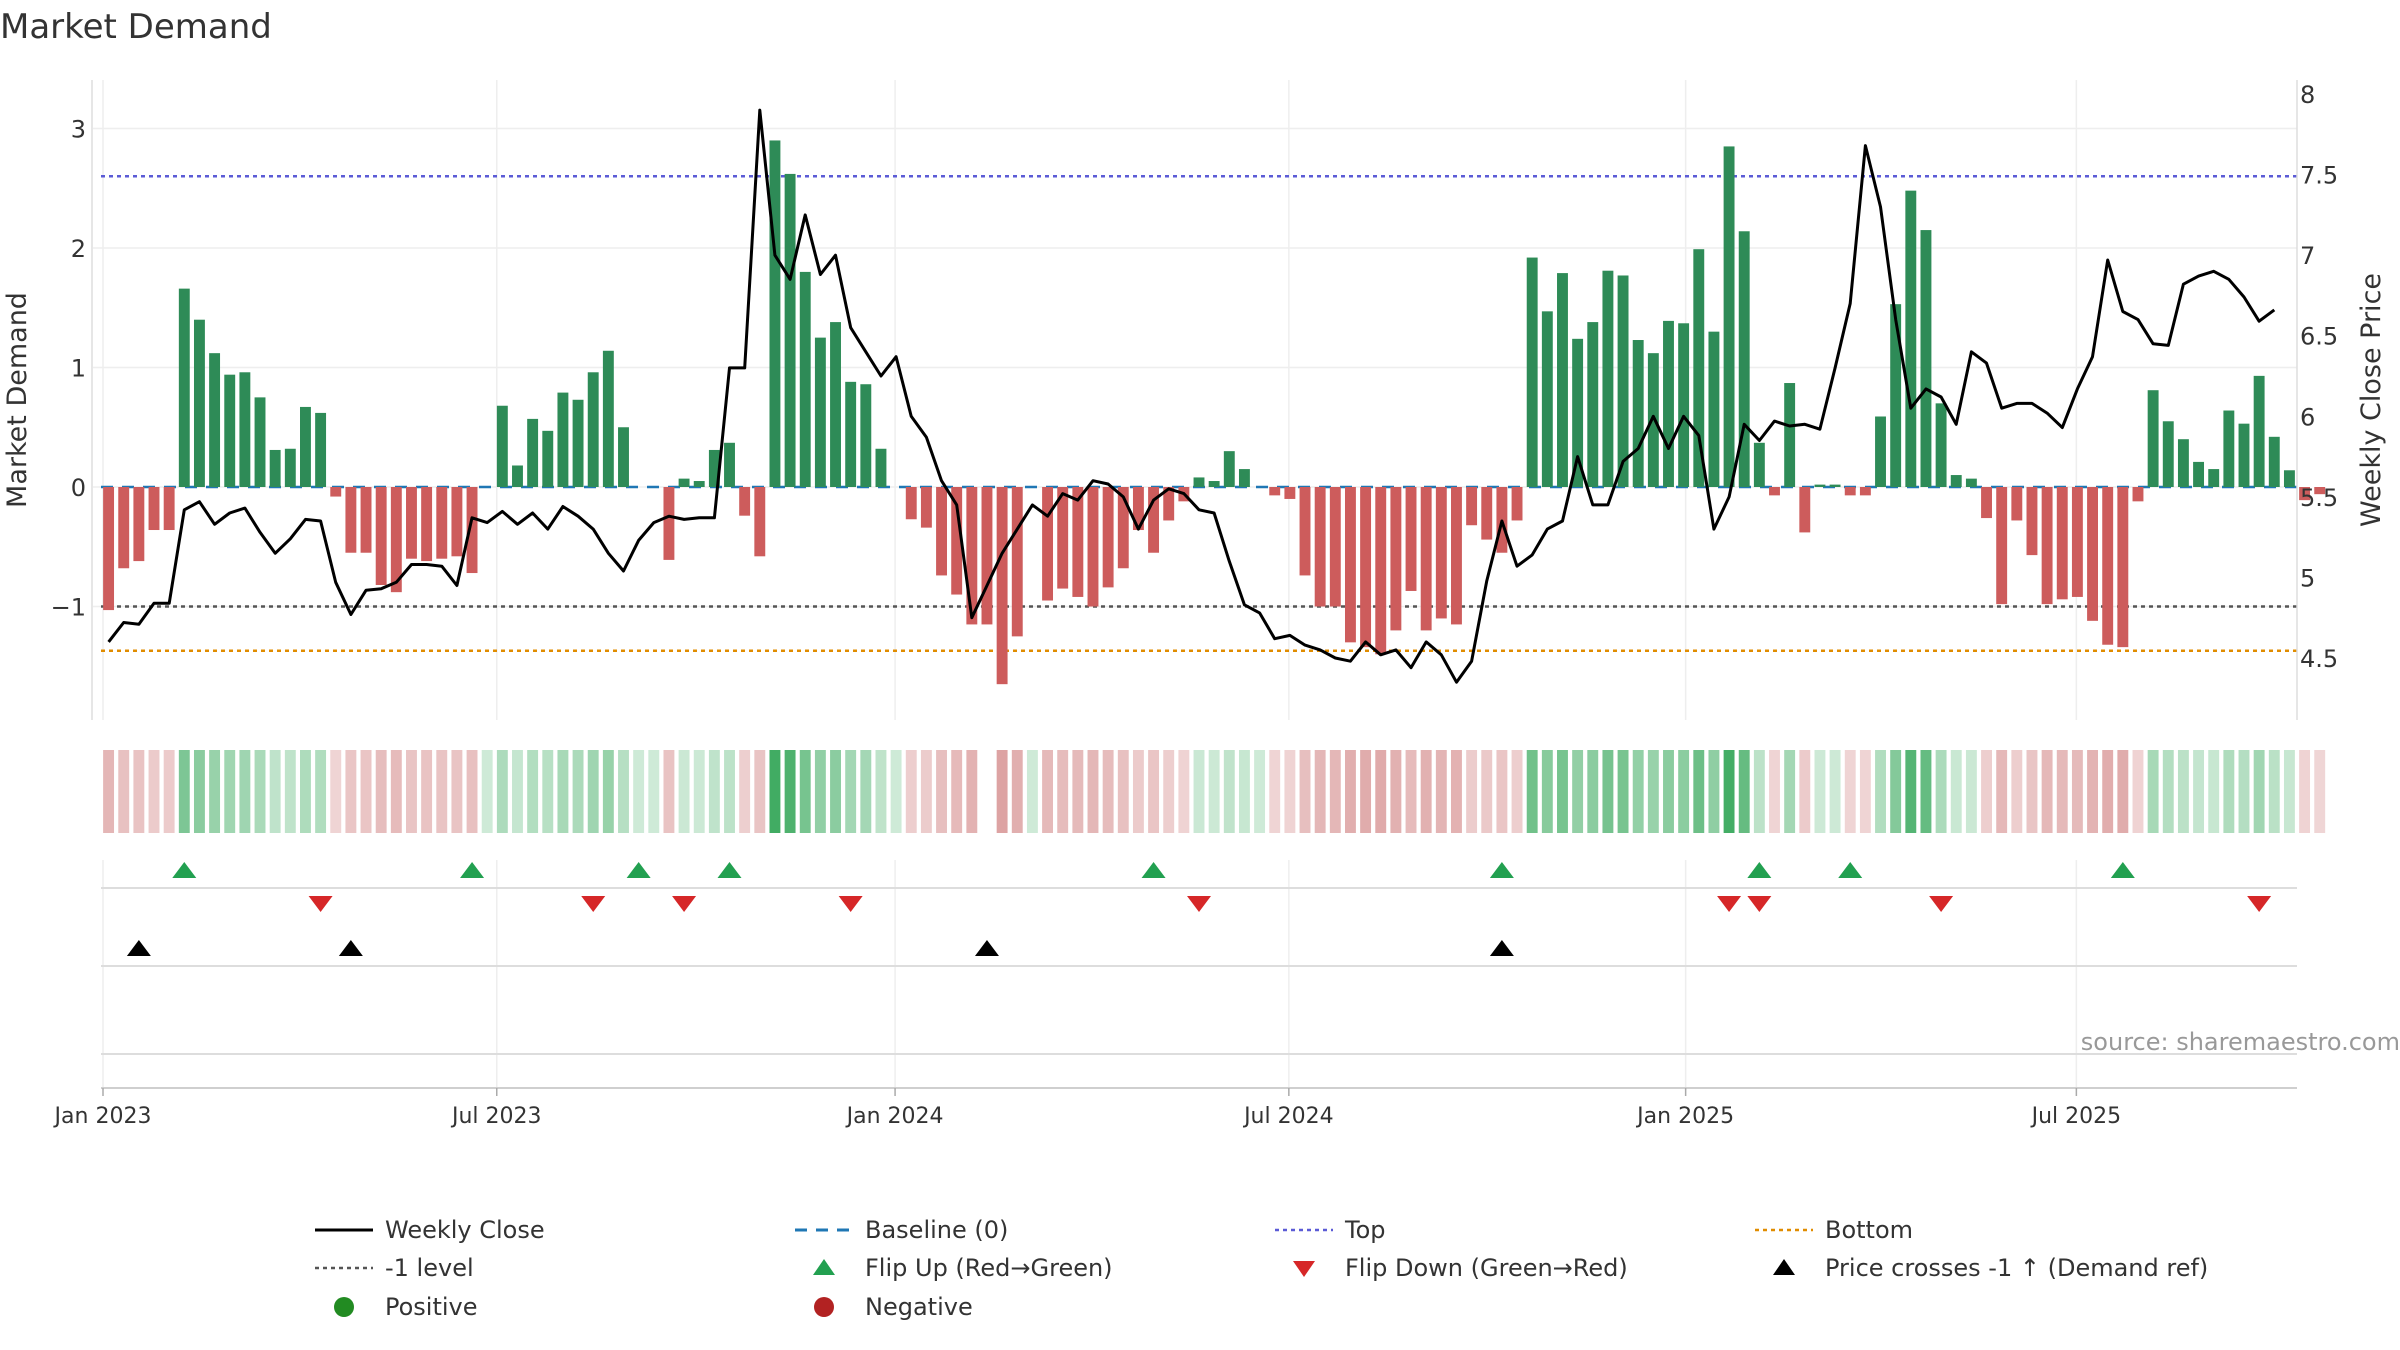  Describe the element at coordinates (2319, 337) in the screenshot. I see `y-tick-label-right: 6.5` at that location.